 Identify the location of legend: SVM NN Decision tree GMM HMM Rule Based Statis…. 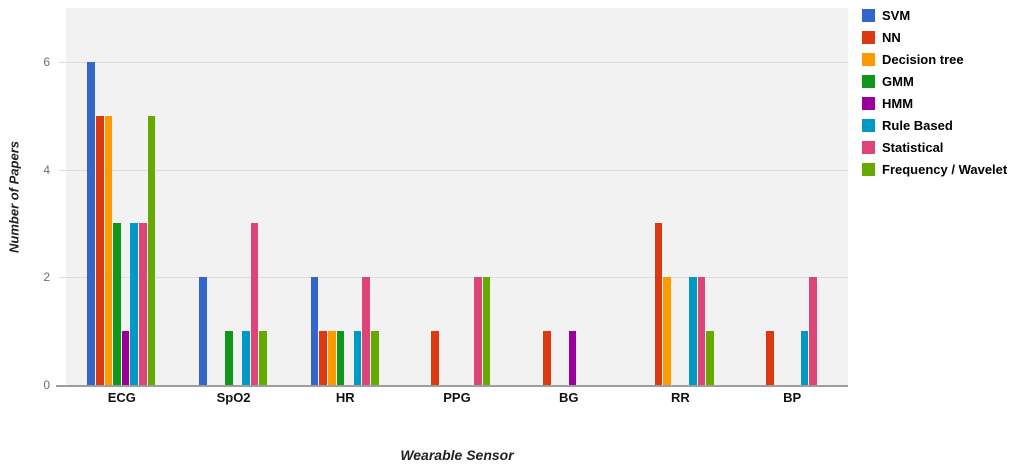
(934, 96).